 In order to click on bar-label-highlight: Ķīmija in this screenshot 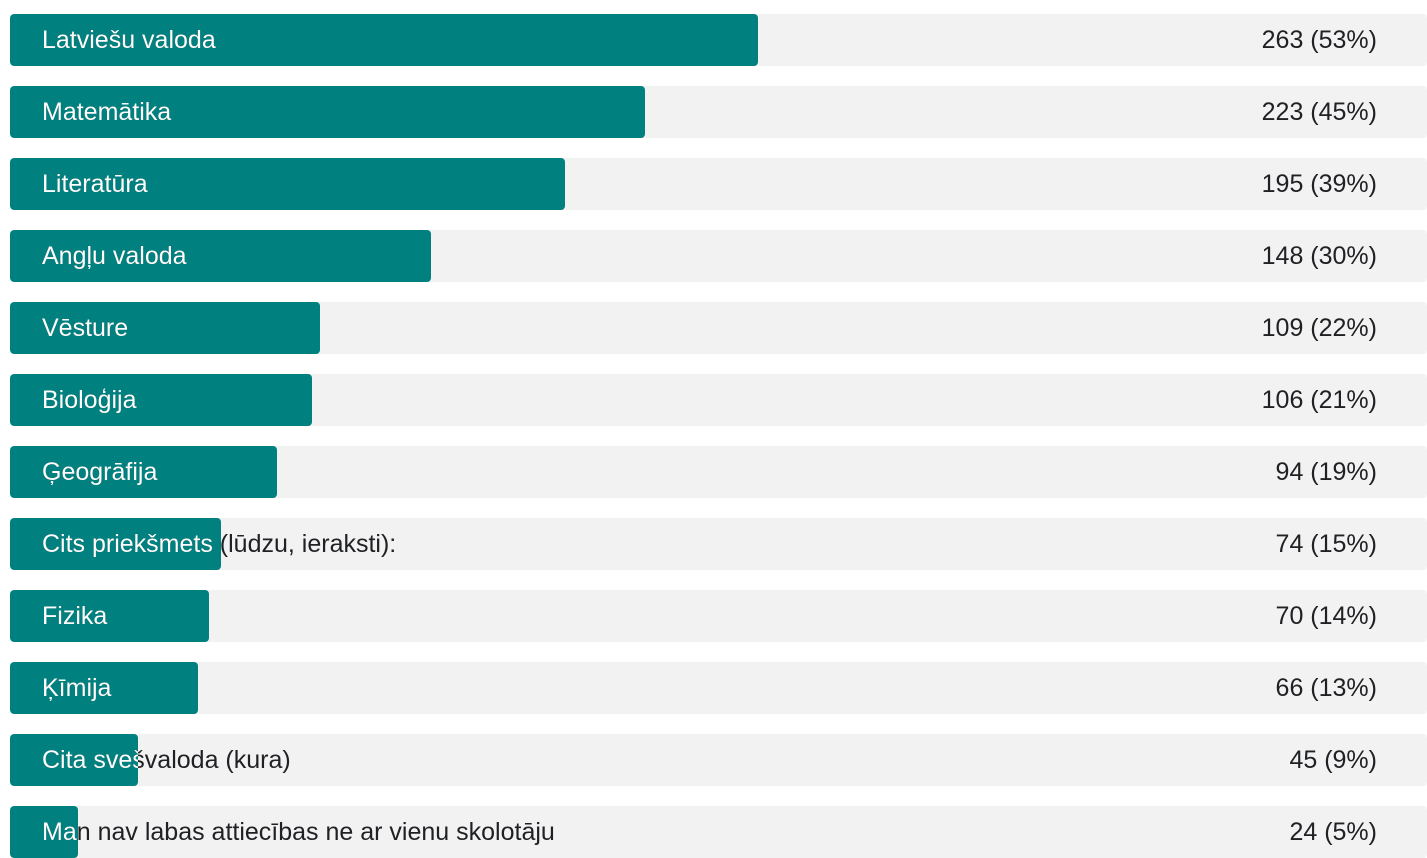, I will do `click(77, 688)`.